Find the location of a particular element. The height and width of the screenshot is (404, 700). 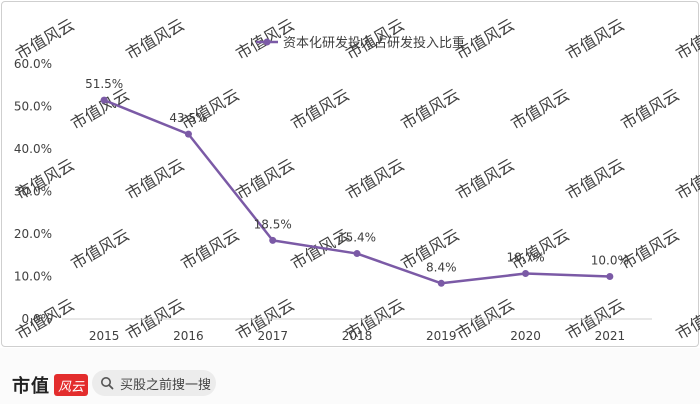

search-button: 买股之前搜一搜 is located at coordinates (154, 383).